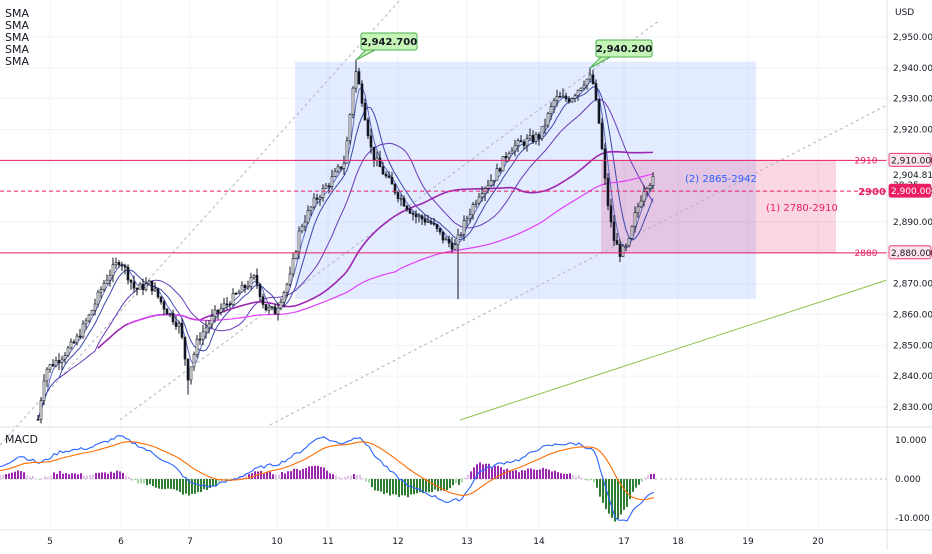 Image resolution: width=932 pixels, height=554 pixels. Describe the element at coordinates (17, 25) in the screenshot. I see `sma-label-2: SMA` at that location.